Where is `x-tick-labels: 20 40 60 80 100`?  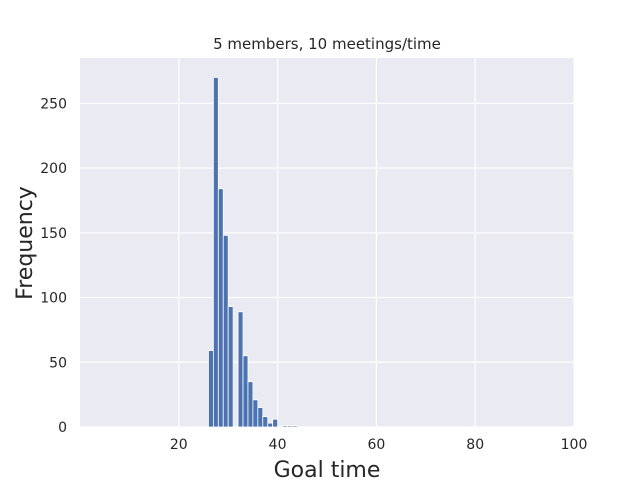
x-tick-labels: 20 40 60 80 100 is located at coordinates (378, 445).